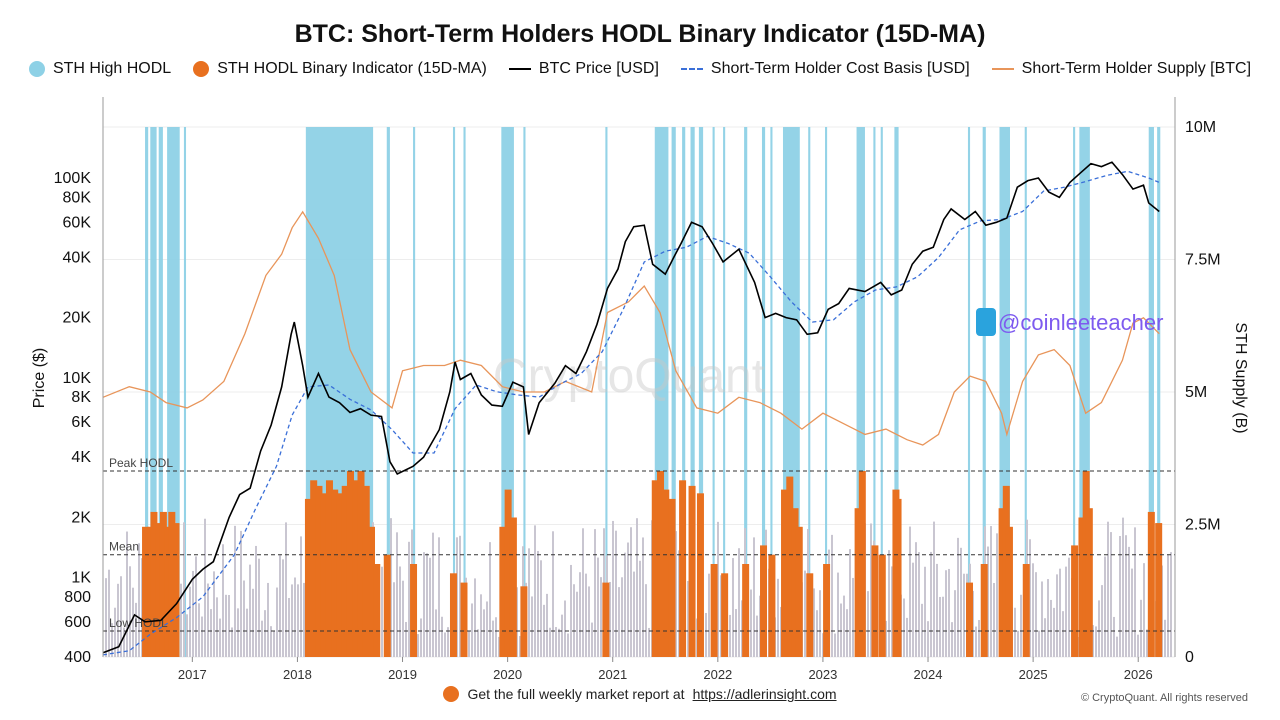 This screenshot has width=1280, height=720. What do you see at coordinates (1138, 674) in the screenshot?
I see `x-tick-label: 2026` at bounding box center [1138, 674].